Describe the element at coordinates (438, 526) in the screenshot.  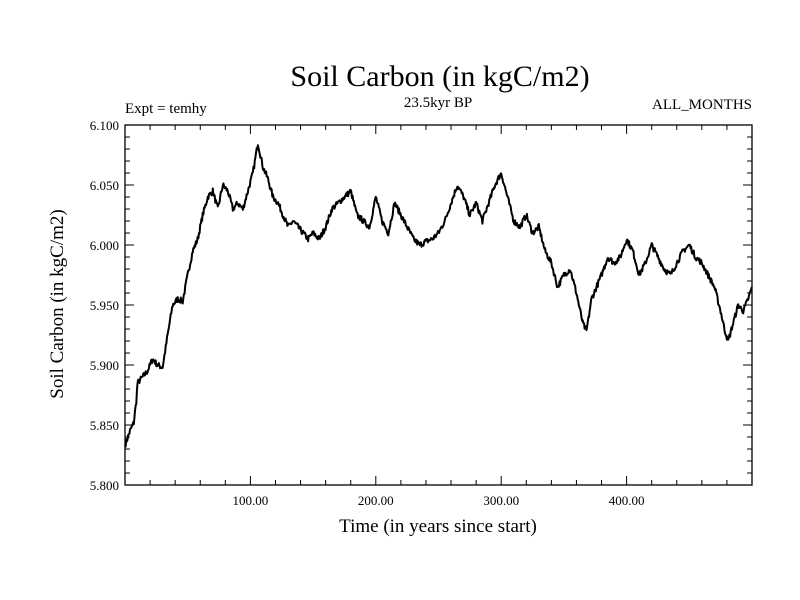
I see `x-axis-label: Time (in years since start)` at that location.